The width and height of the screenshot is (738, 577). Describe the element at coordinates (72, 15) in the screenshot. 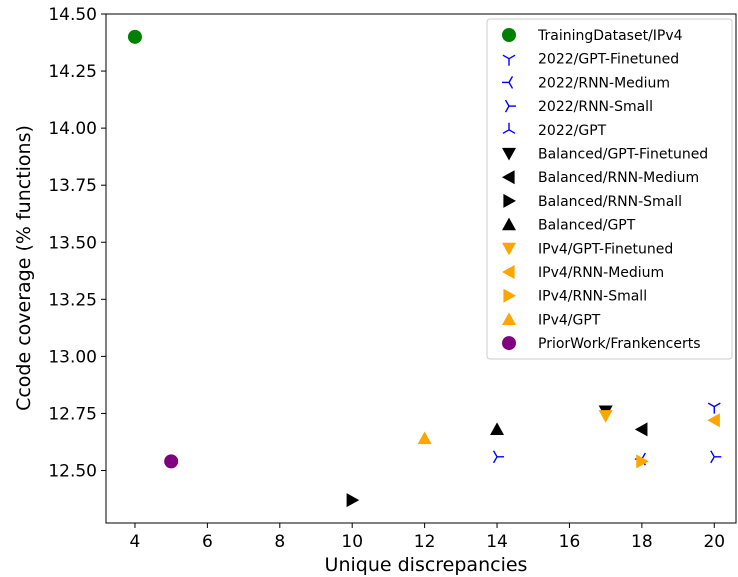

I see `y-tick-label: 14.50` at that location.